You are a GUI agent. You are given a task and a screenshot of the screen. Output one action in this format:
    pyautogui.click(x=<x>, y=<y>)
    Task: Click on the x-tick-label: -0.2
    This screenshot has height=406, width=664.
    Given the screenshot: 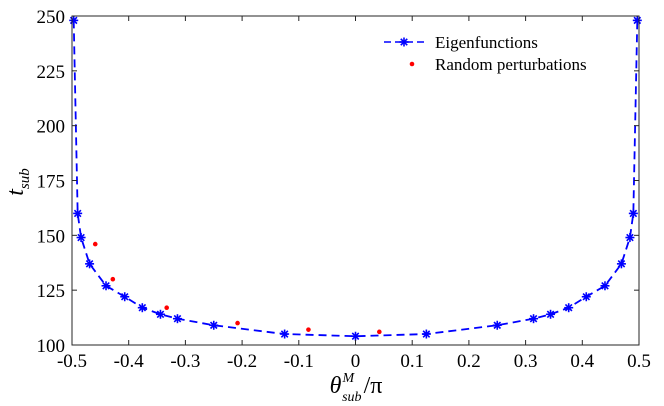 What is the action you would take?
    pyautogui.click(x=242, y=361)
    